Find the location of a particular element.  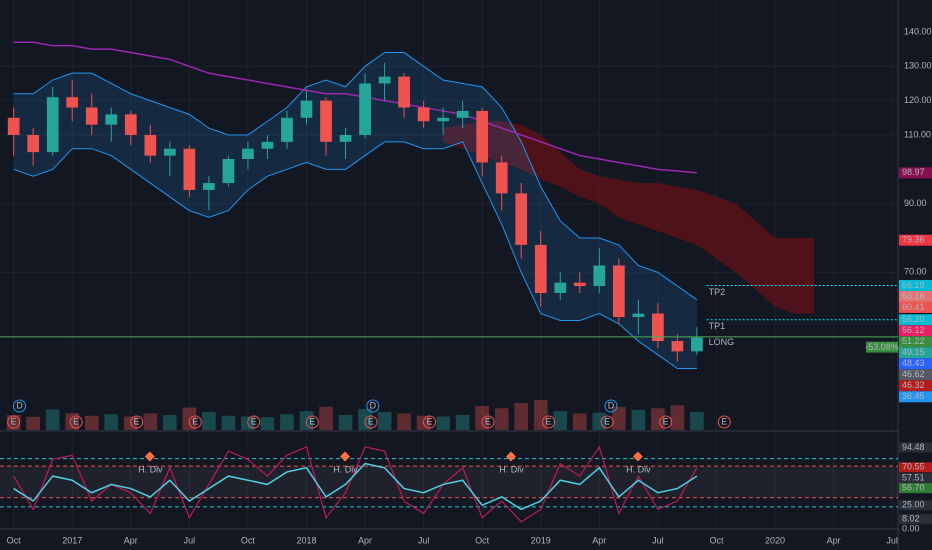

osc-tag-label: 94.48 is located at coordinates (913, 447).